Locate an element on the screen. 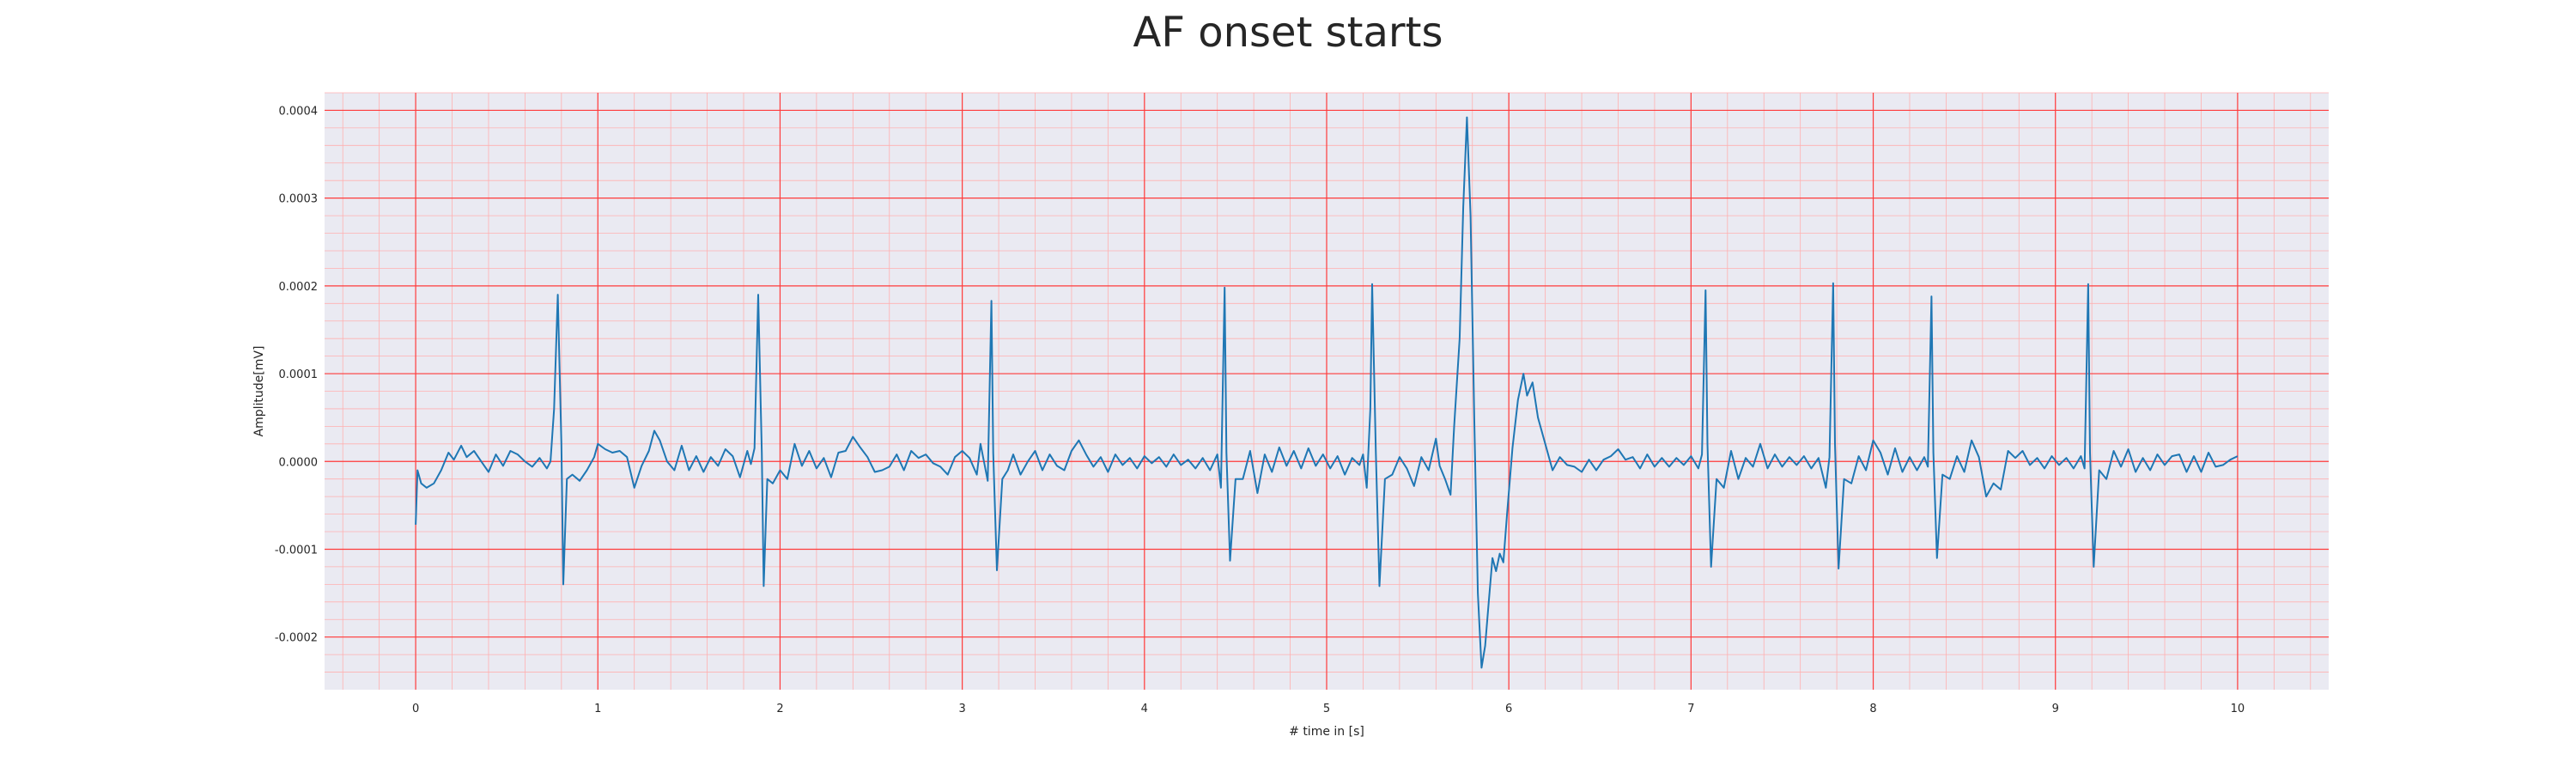  x-tick-label: 5 is located at coordinates (1327, 709).